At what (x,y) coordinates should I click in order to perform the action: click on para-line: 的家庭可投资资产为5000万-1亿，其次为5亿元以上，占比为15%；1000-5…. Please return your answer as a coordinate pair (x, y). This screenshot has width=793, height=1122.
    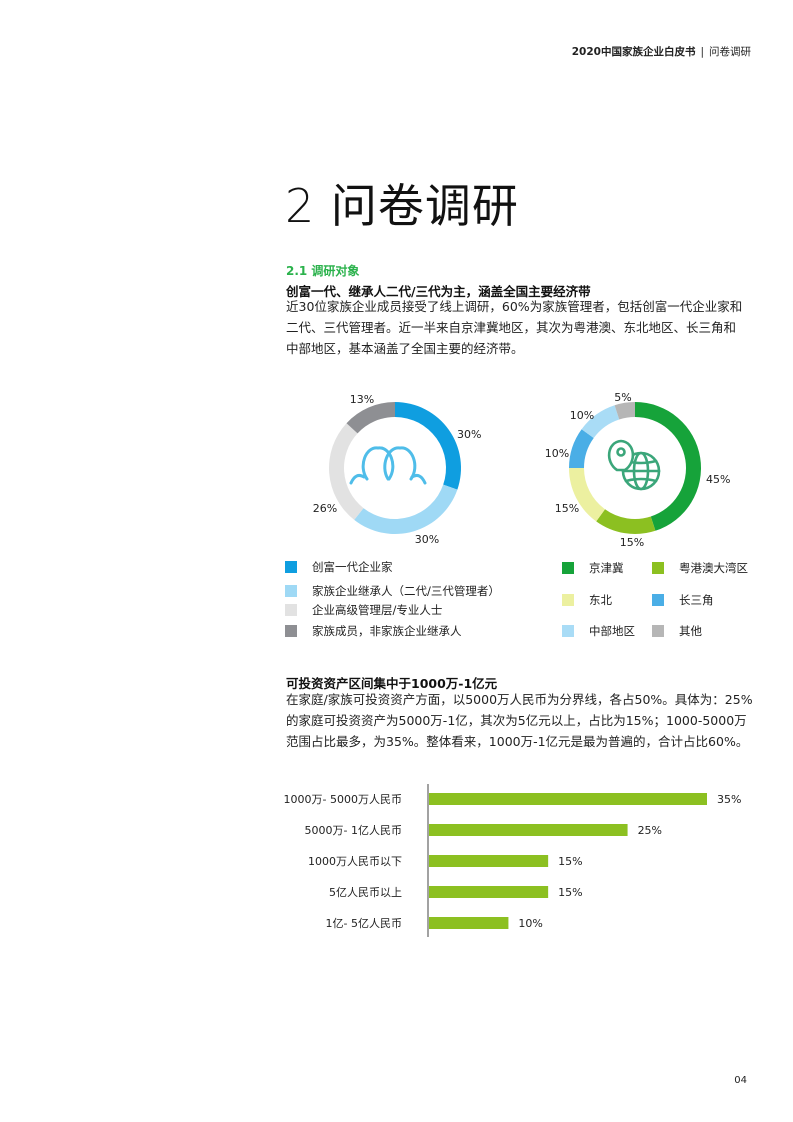
    Looking at the image, I should click on (516, 720).